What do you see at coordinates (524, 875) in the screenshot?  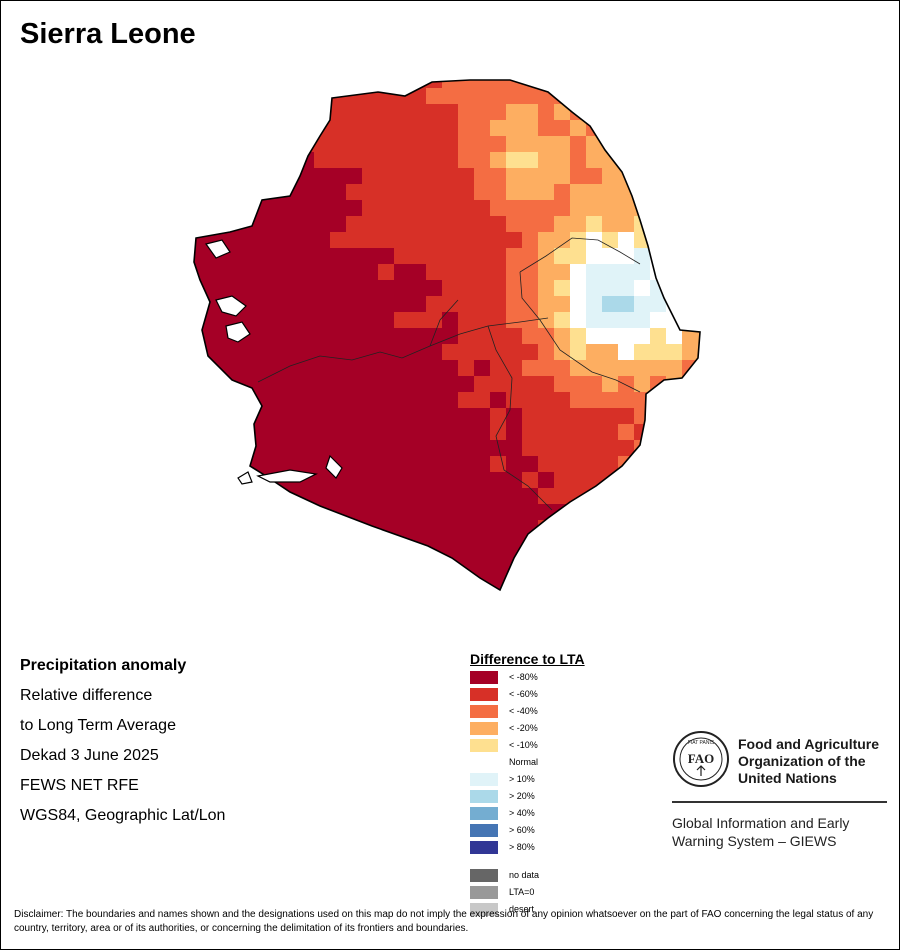 I see `legend-label: no data` at bounding box center [524, 875].